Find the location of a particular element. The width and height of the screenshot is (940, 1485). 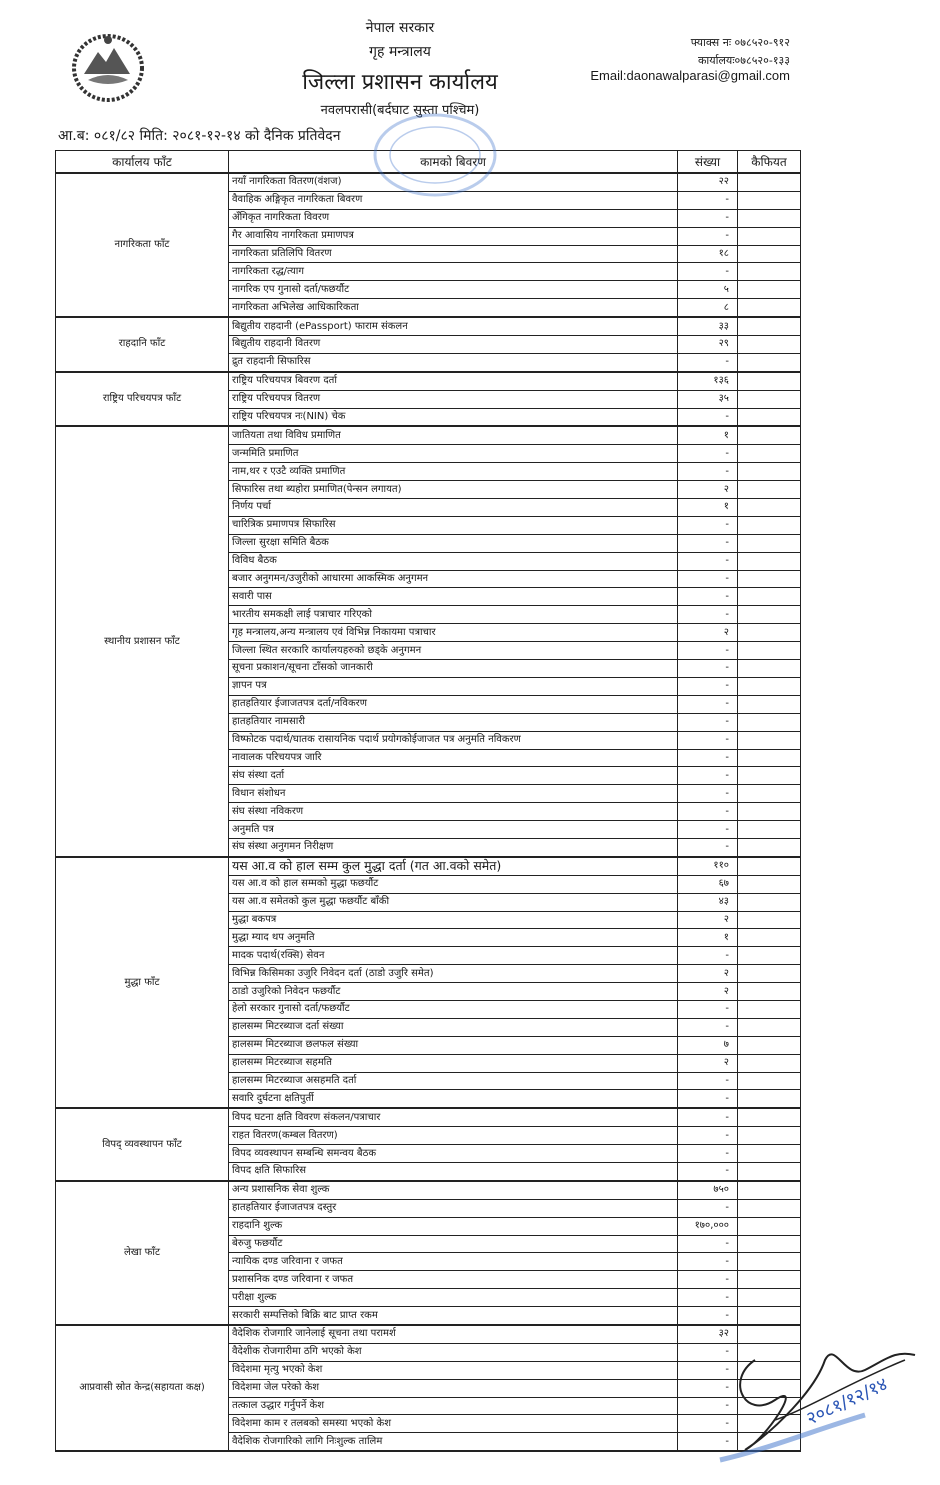

work-description: हालसम्म मिटरब्याज छलफल संख्या is located at coordinates (453, 1045).